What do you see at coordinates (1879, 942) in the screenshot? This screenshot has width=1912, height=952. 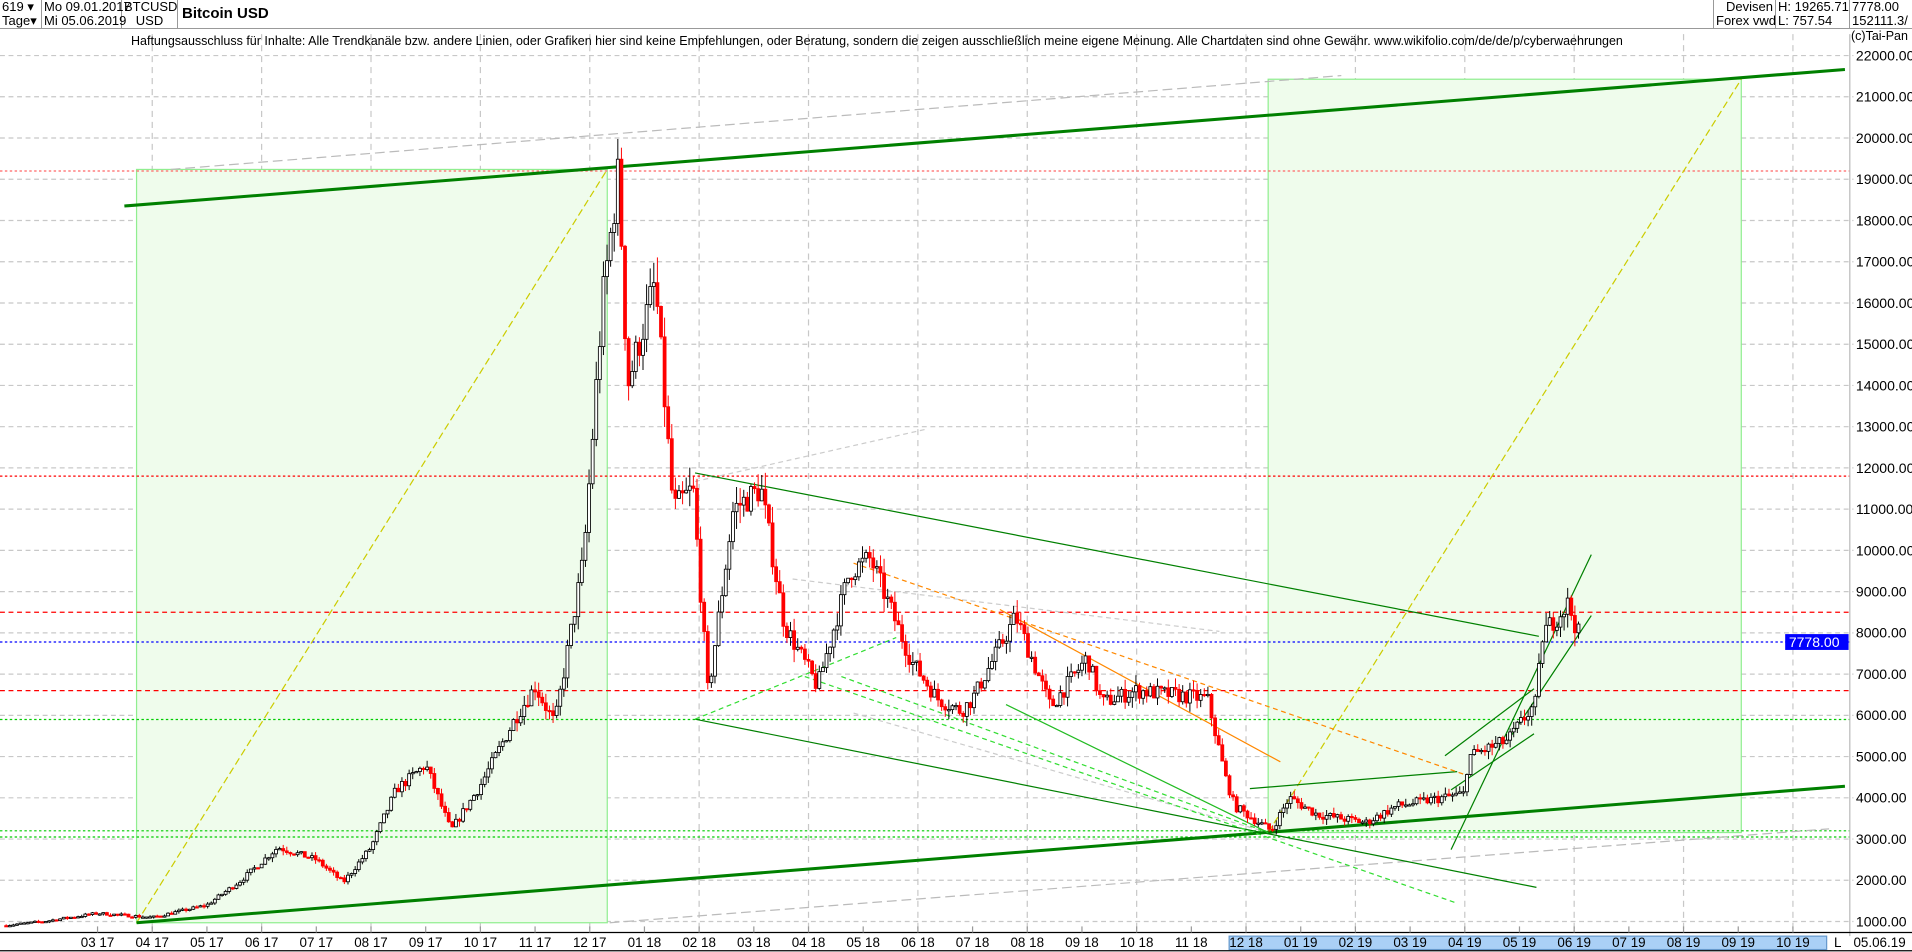 I see `x-axis-end-date: 05.06.19` at bounding box center [1879, 942].